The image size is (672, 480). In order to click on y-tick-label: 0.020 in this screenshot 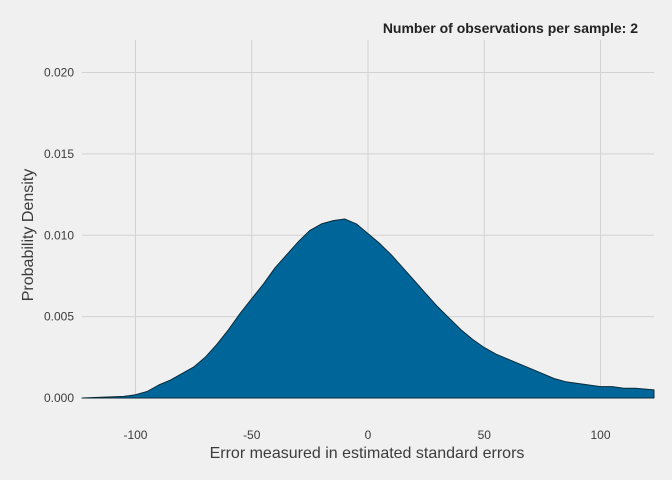, I will do `click(59, 73)`.